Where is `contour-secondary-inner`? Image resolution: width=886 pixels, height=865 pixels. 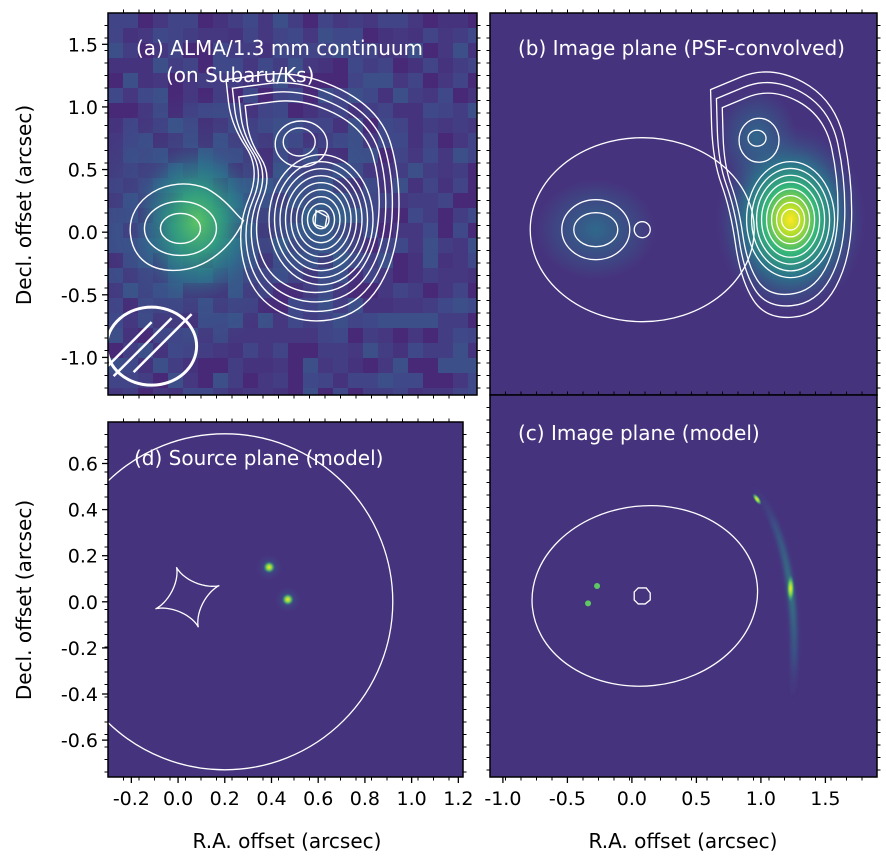
contour-secondary-inner is located at coordinates (757, 138).